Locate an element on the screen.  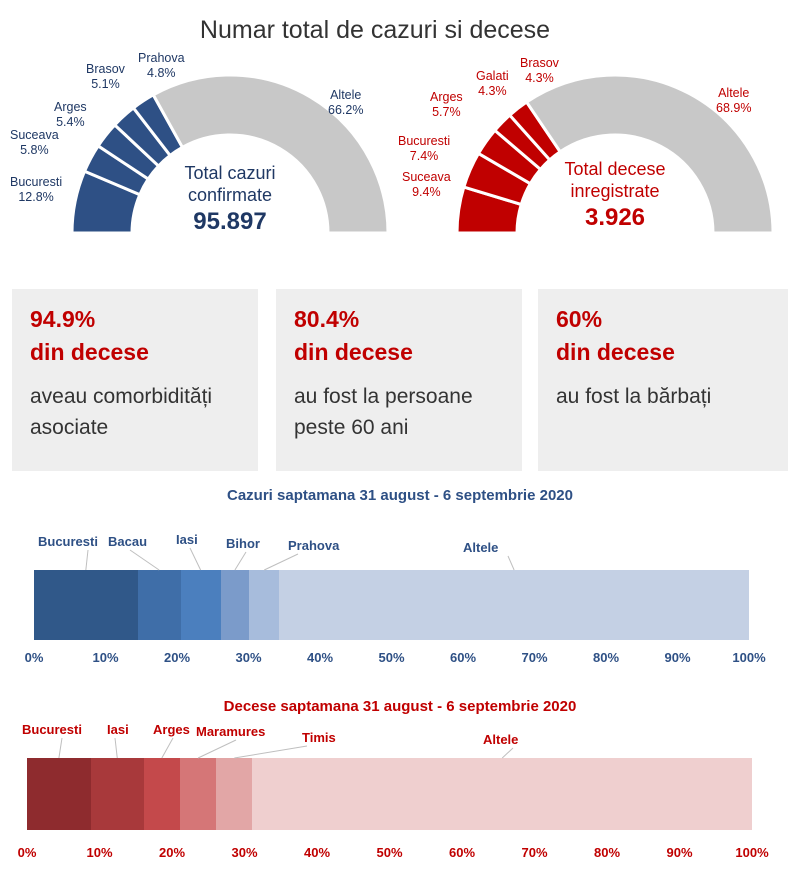
cases-week-tick-label: 50% is located at coordinates (391, 657).